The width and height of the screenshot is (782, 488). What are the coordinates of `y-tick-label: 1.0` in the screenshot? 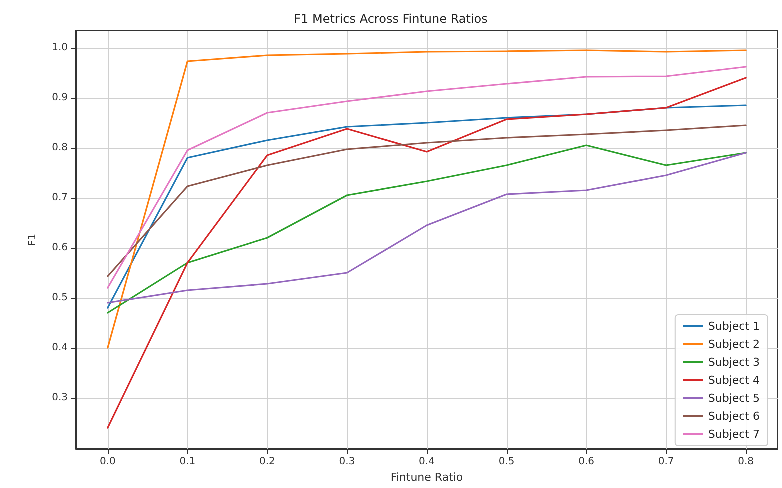 It's located at (60, 48).